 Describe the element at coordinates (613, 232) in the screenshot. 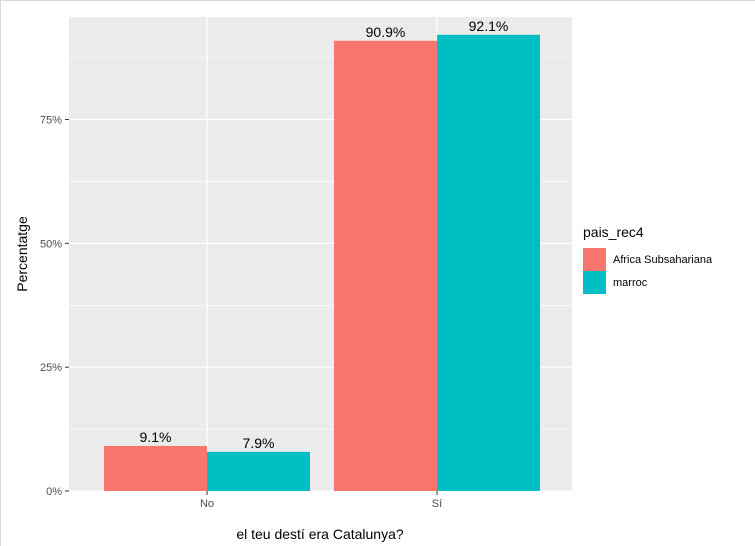

I see `legend-title: pais_rec4` at that location.